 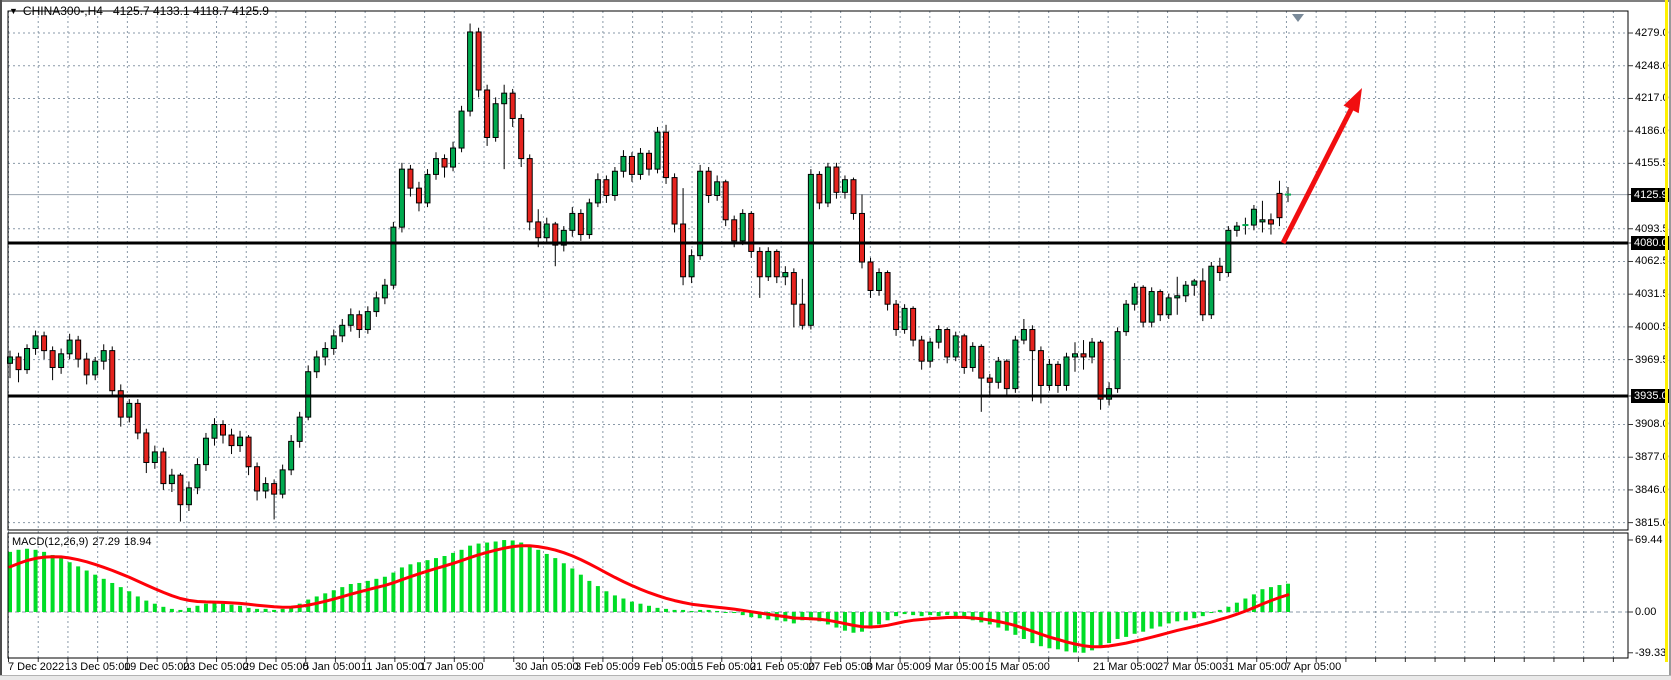 I want to click on price-axis-label-highlighted: 3935.0, so click(x=1651, y=396).